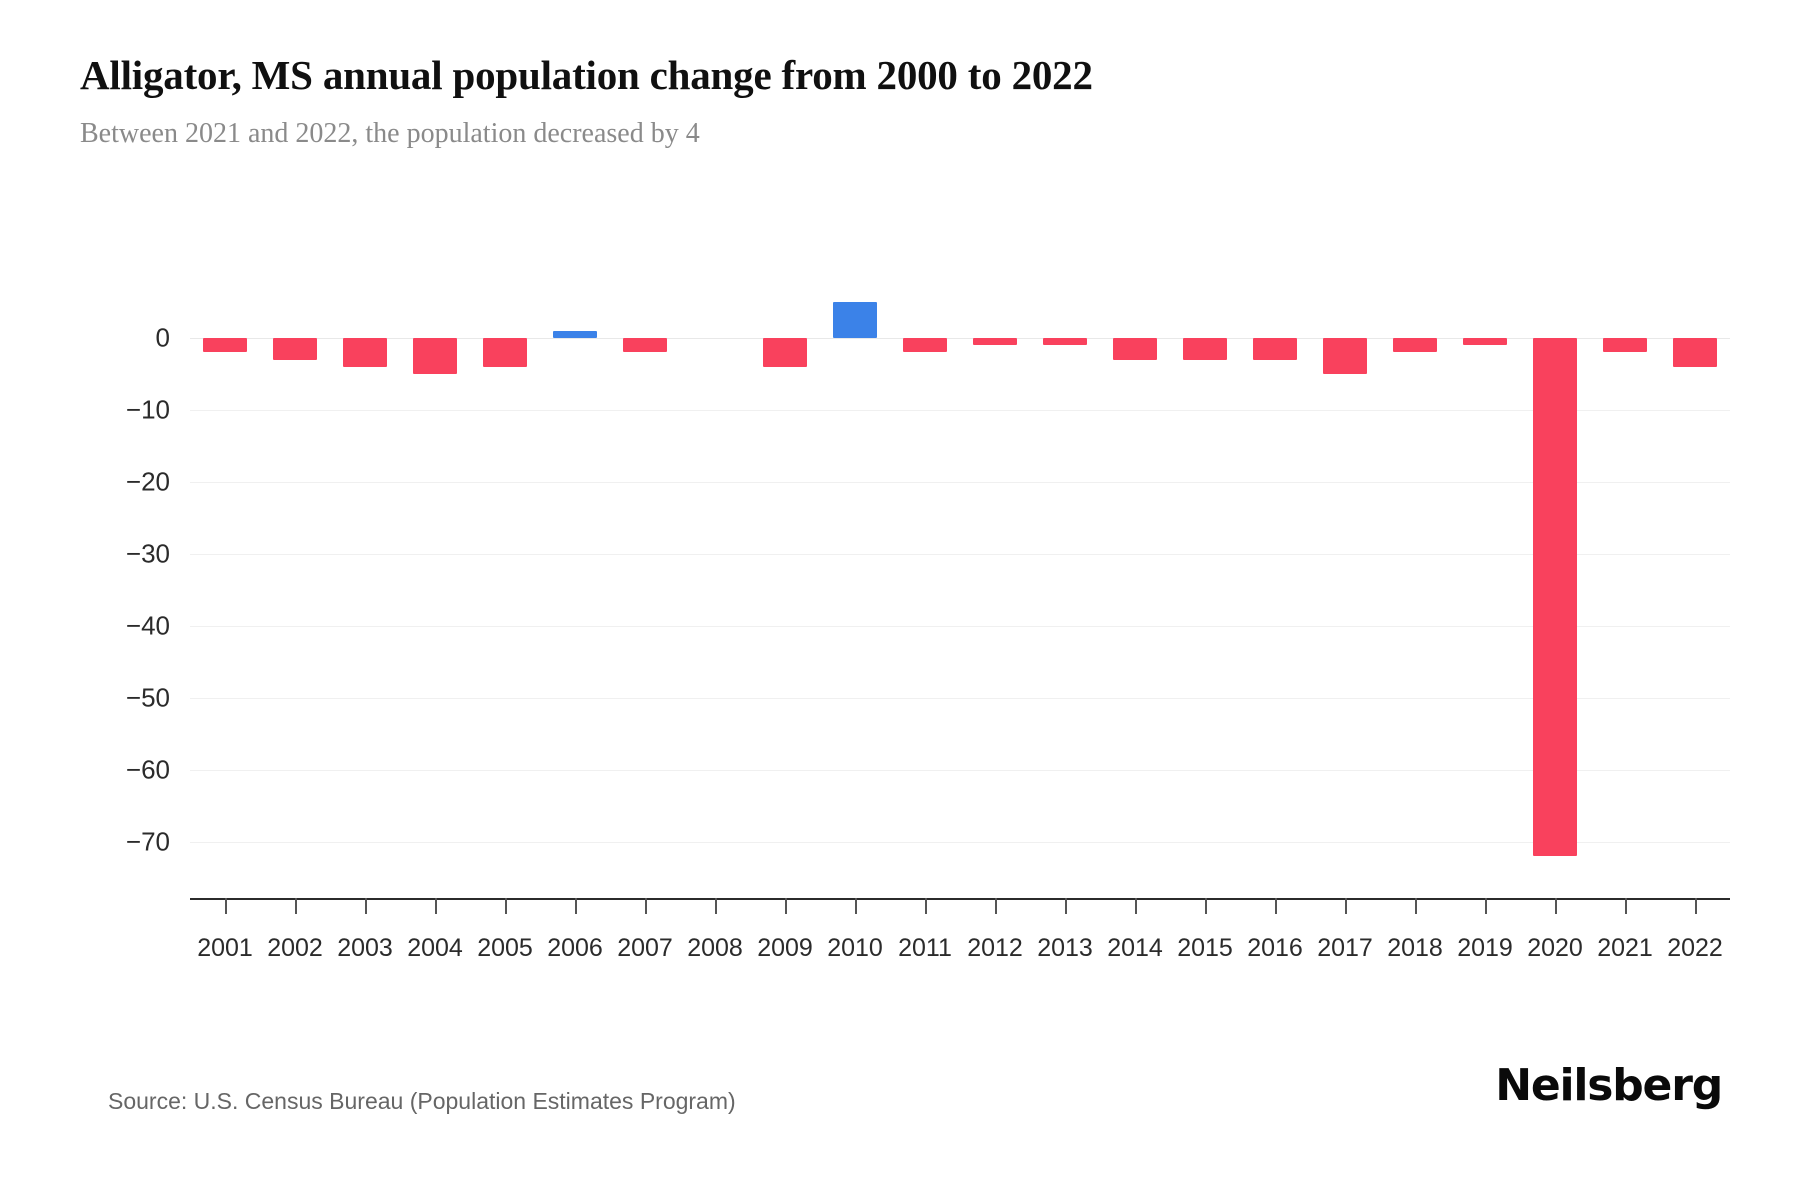  Describe the element at coordinates (147, 481) in the screenshot. I see `y-axis-tick-label: −20` at that location.